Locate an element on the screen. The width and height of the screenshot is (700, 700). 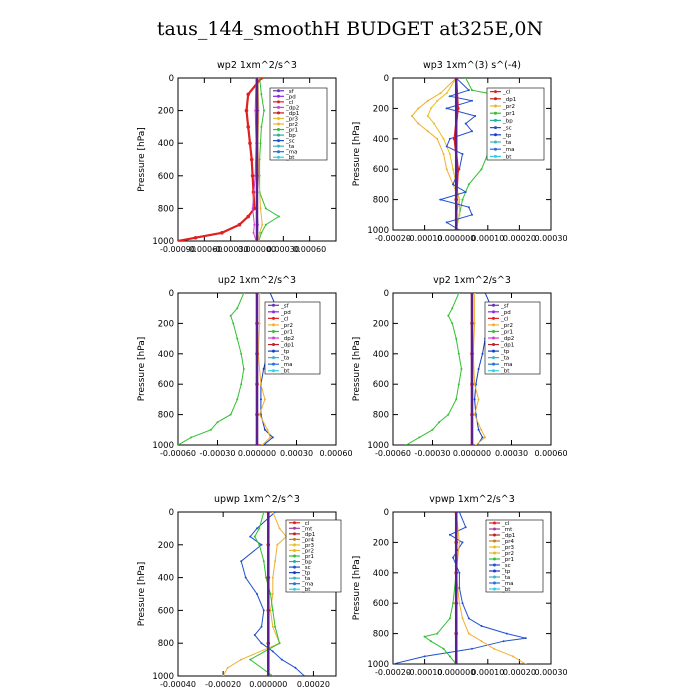
legend-label: _dp2 is located at coordinates (292, 108).